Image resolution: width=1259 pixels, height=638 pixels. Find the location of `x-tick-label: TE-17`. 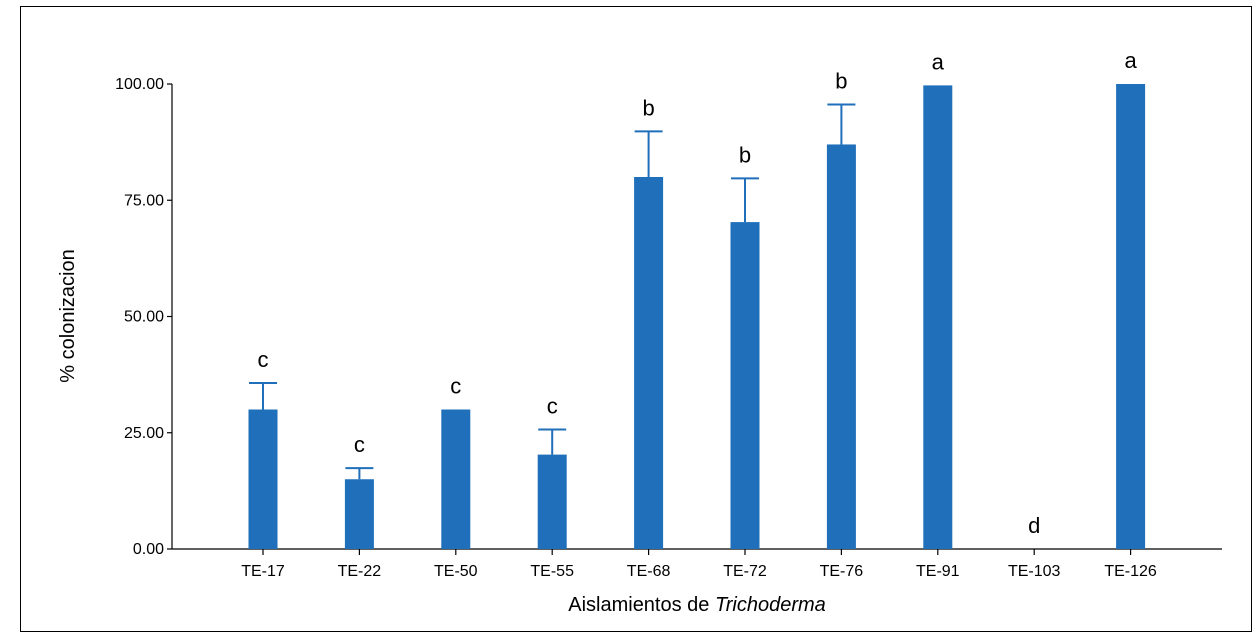

x-tick-label: TE-17 is located at coordinates (263, 571).